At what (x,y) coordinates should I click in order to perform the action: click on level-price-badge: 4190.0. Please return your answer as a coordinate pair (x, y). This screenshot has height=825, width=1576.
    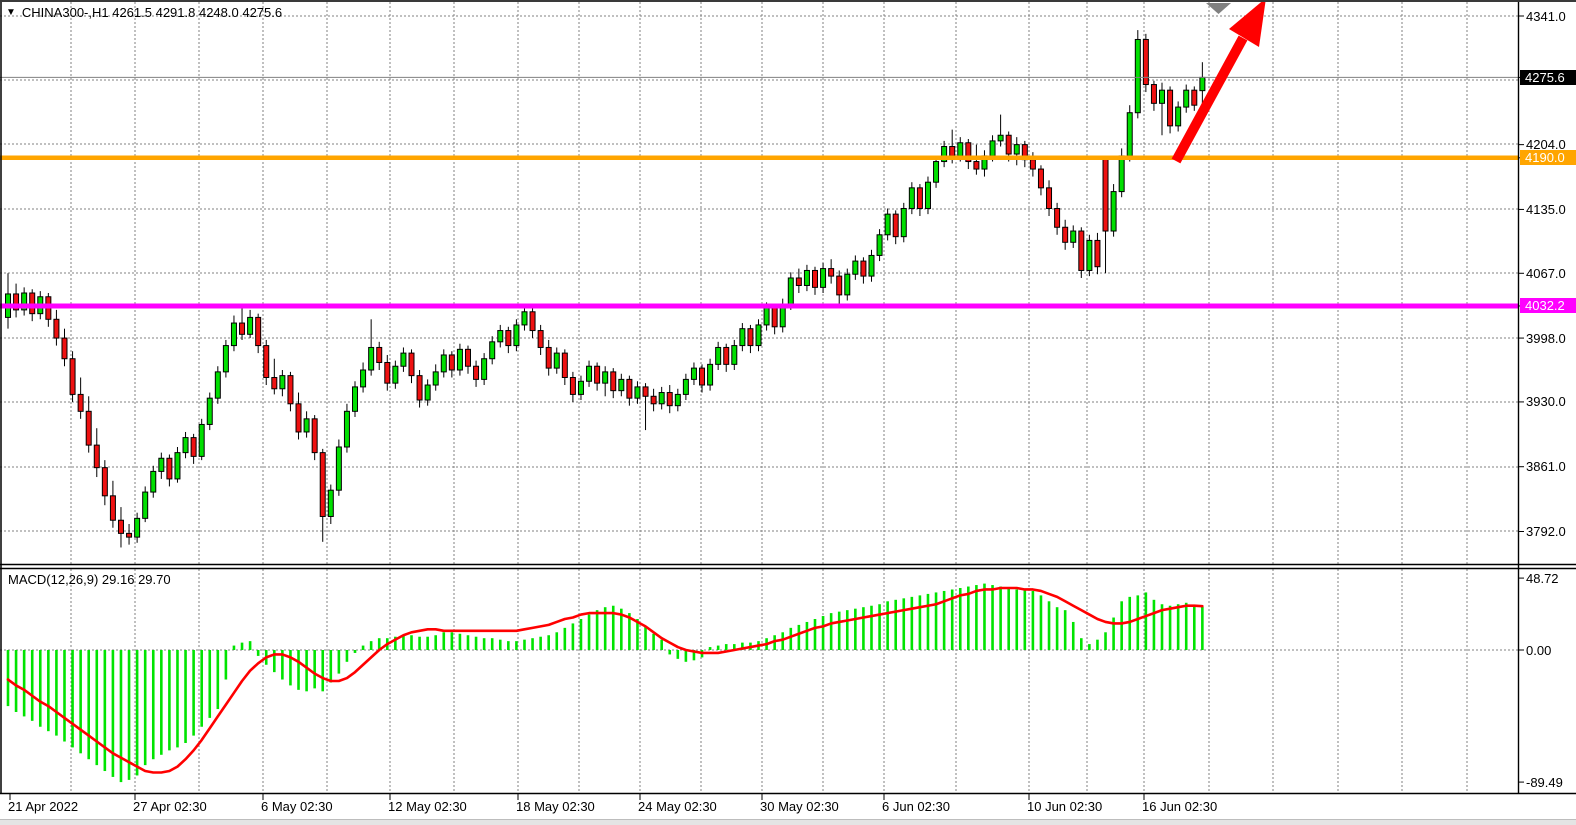
    Looking at the image, I should click on (1548, 158).